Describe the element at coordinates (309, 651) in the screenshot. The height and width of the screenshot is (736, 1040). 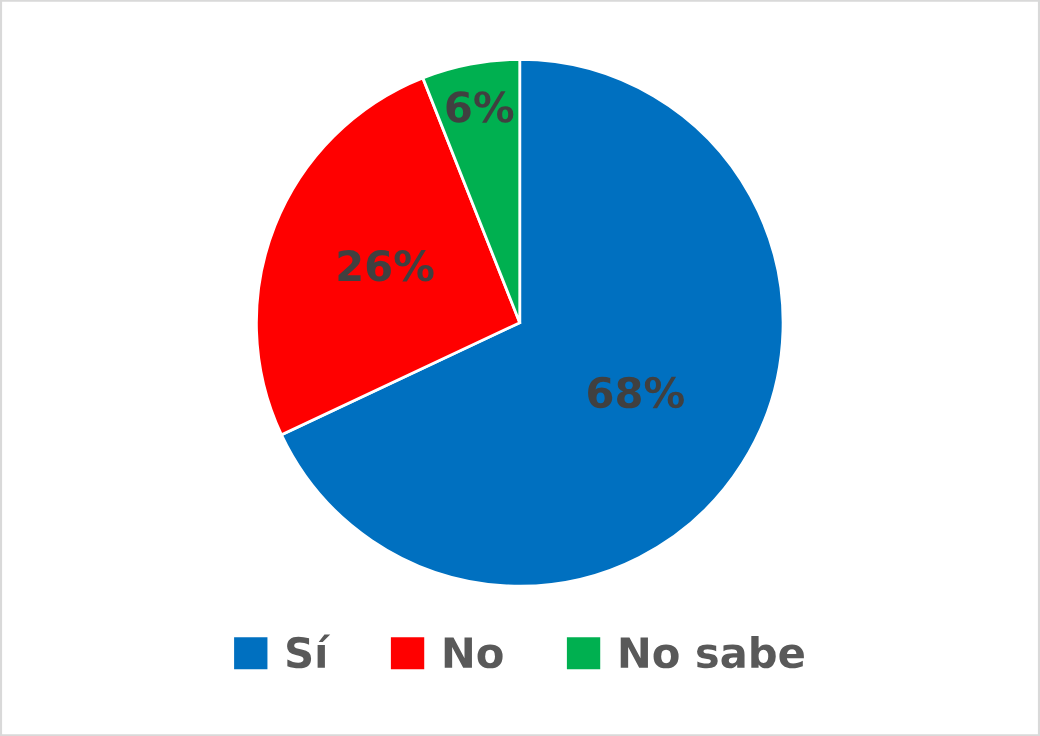
I see `legend-label: Sí` at that location.